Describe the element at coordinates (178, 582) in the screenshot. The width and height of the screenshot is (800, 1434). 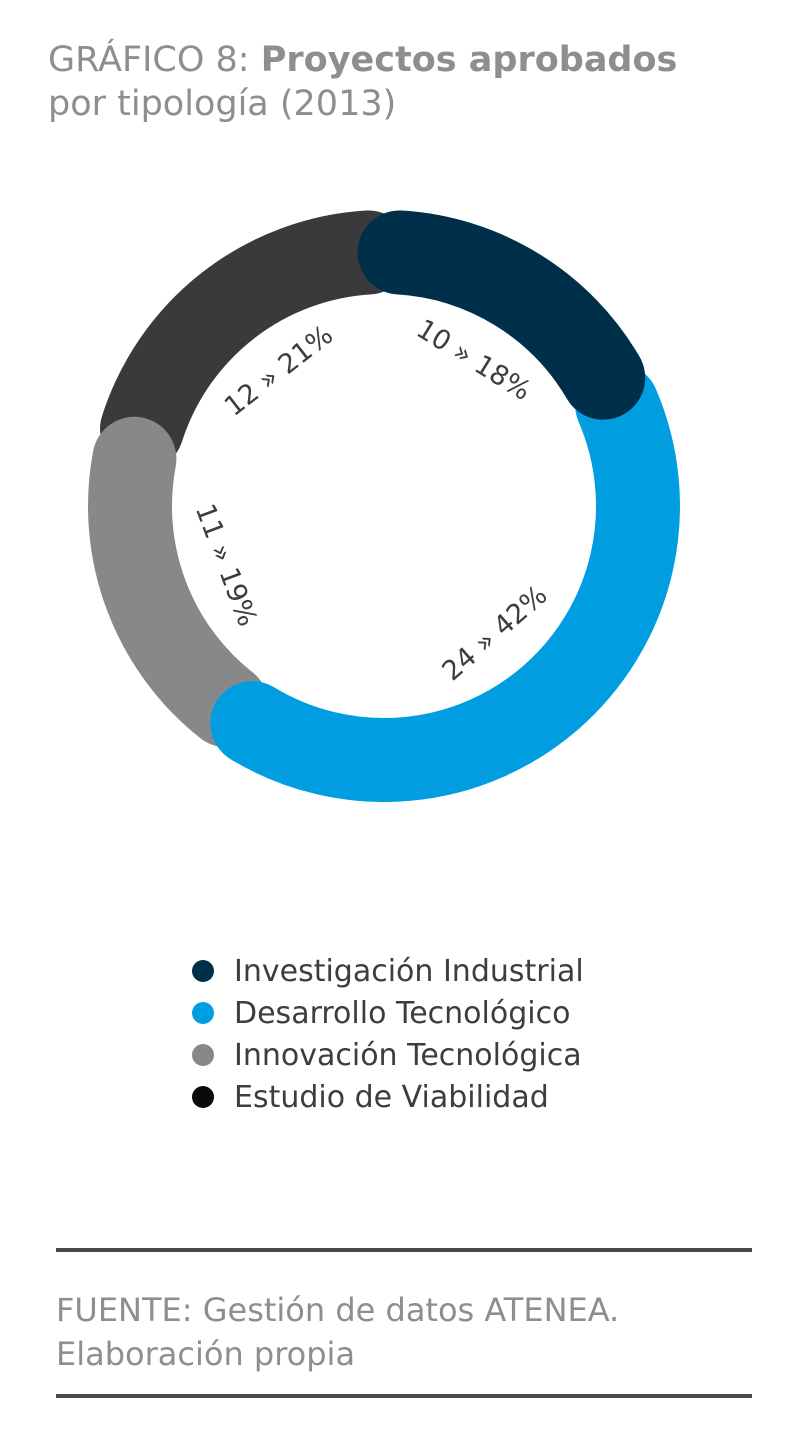
I see `donut-slice-innovacion-tecnologica` at that location.